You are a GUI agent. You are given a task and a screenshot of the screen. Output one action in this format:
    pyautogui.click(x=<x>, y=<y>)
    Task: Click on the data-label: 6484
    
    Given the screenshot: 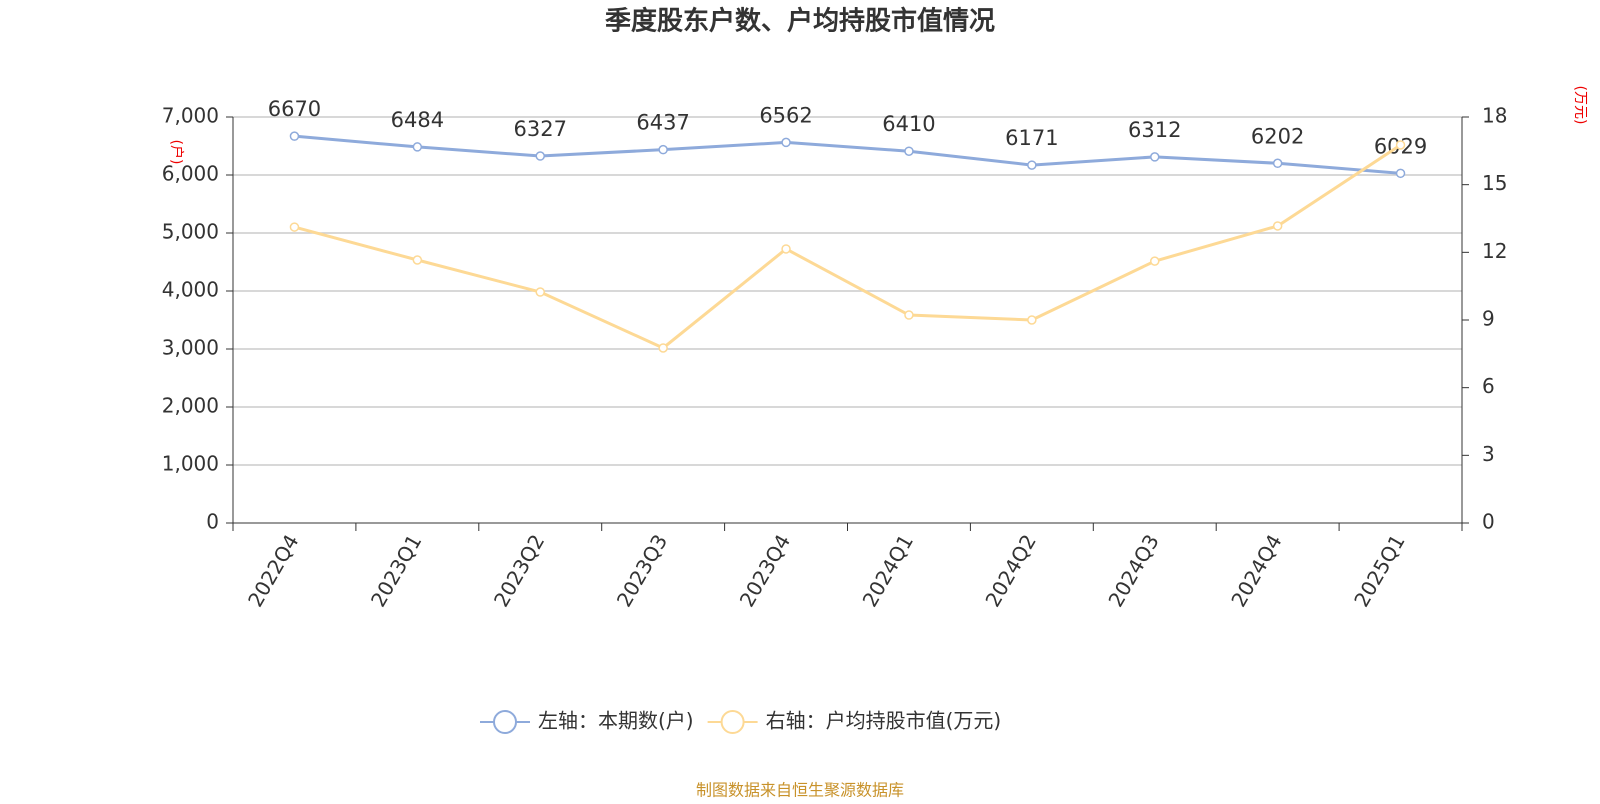 What is the action you would take?
    pyautogui.click(x=417, y=120)
    